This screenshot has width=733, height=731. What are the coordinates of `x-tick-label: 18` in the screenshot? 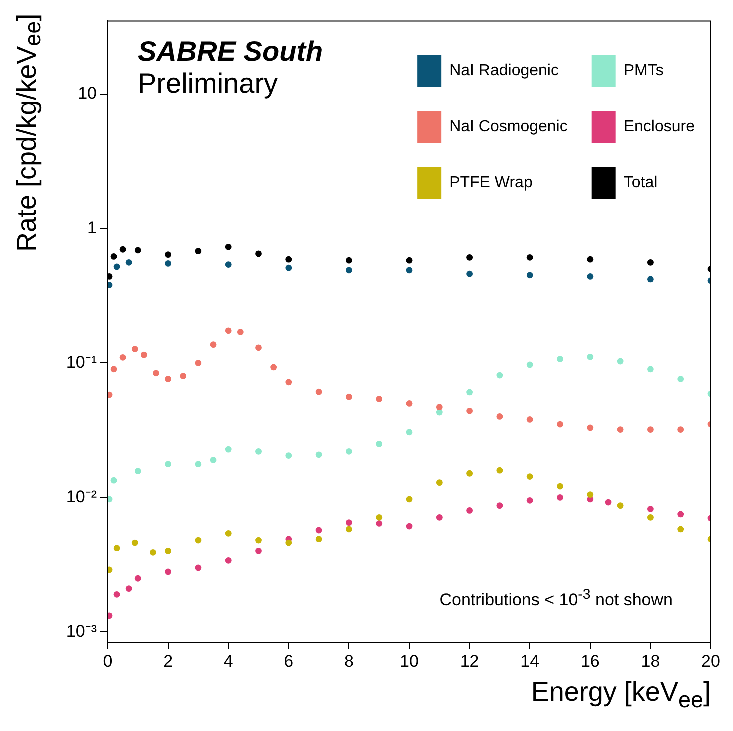 It's located at (650, 661).